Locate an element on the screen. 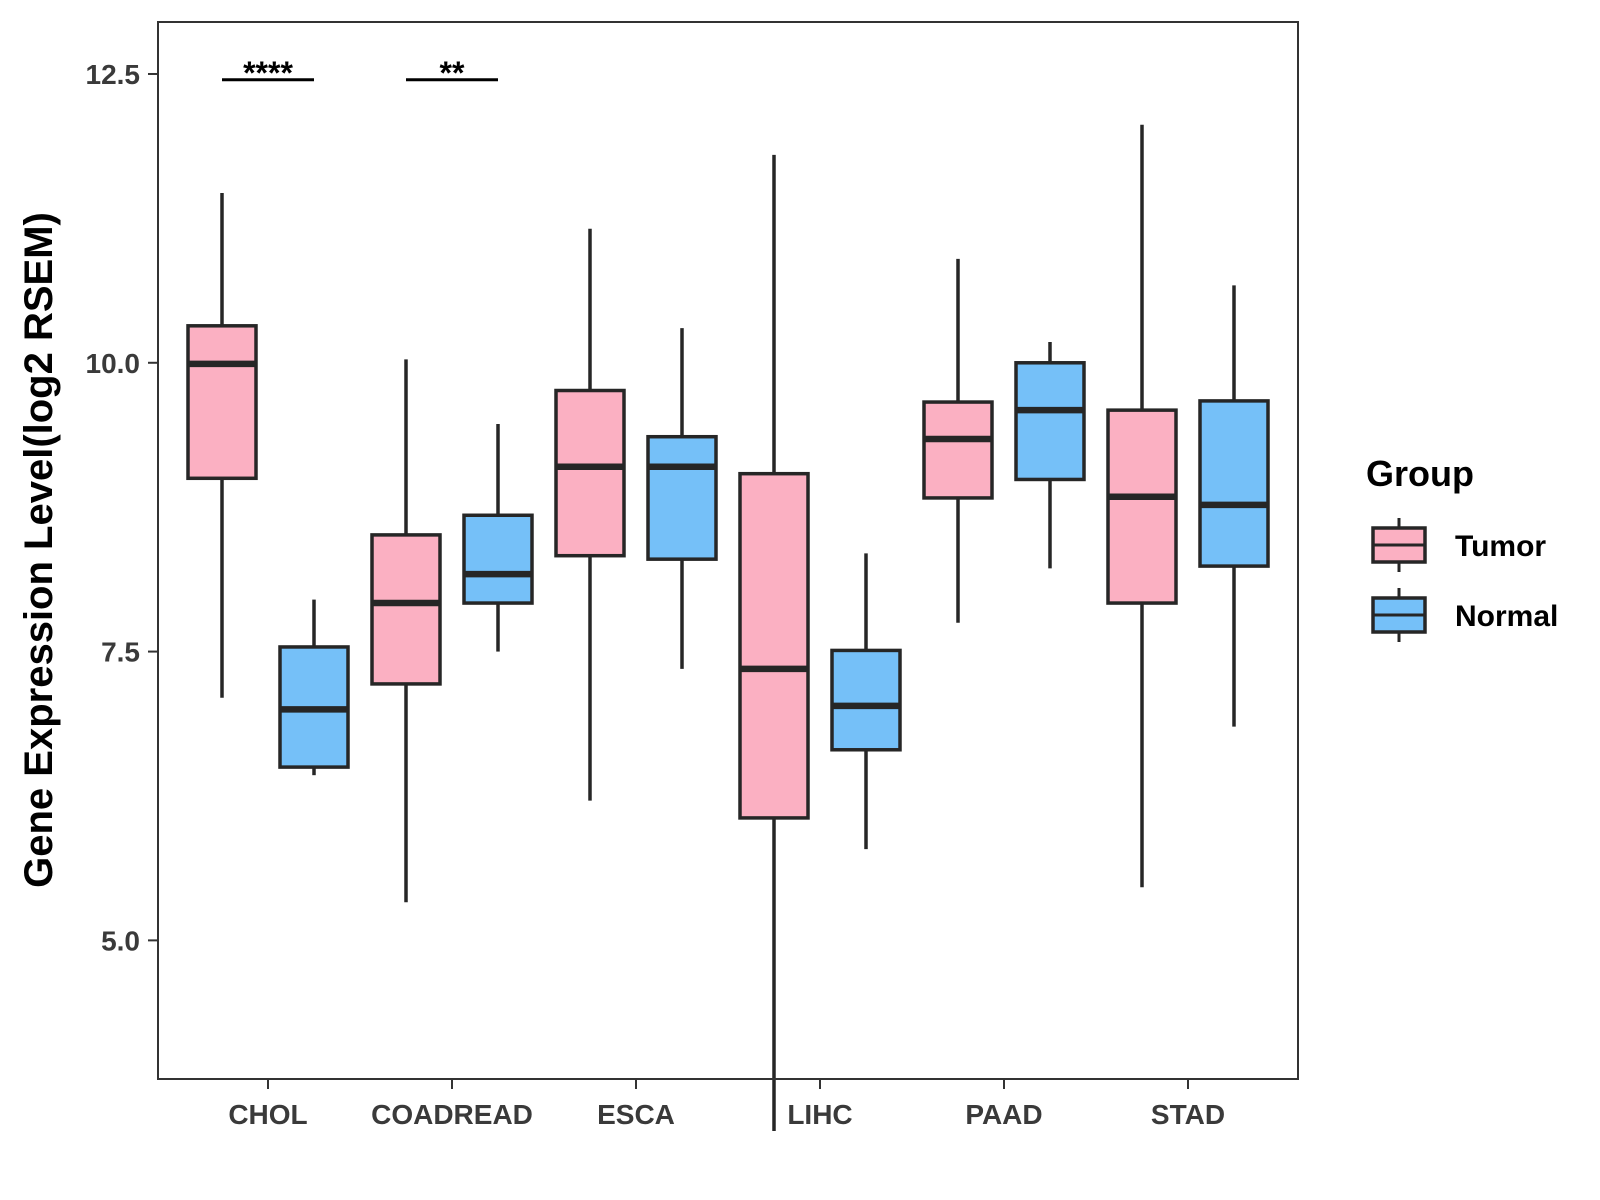 The height and width of the screenshot is (1200, 1600). box-esca-normal is located at coordinates (682, 498).